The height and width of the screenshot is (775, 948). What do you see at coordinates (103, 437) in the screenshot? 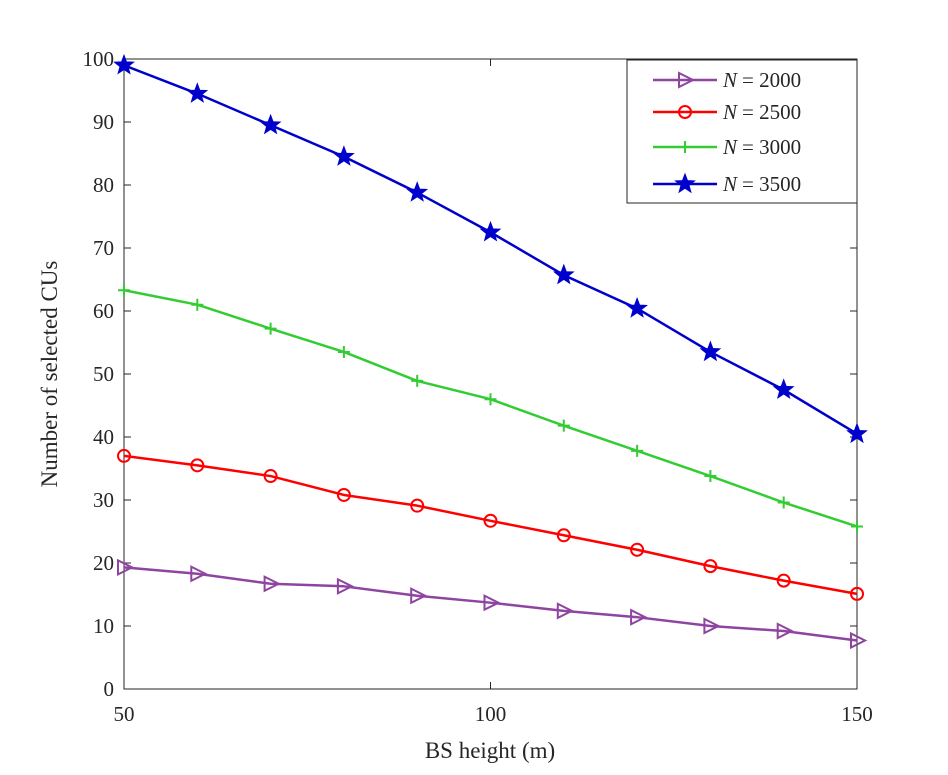
I see `y-tick-label: 40` at bounding box center [103, 437].